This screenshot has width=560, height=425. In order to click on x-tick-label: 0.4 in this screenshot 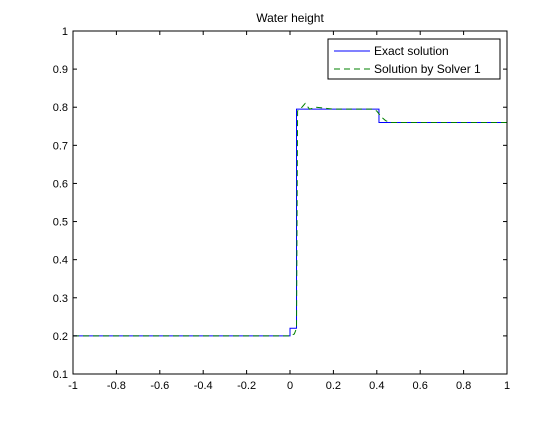, I will do `click(376, 386)`.